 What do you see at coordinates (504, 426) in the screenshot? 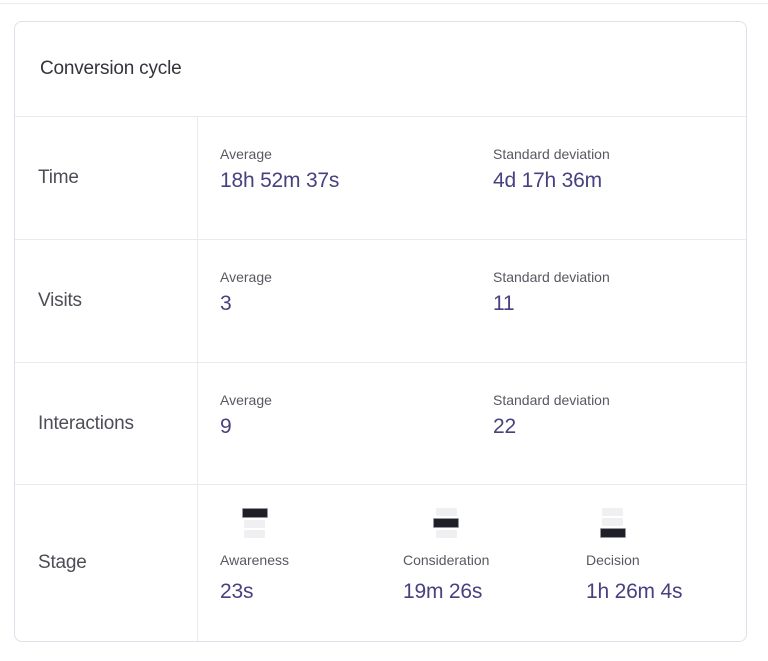
I see `metric-value: 22` at bounding box center [504, 426].